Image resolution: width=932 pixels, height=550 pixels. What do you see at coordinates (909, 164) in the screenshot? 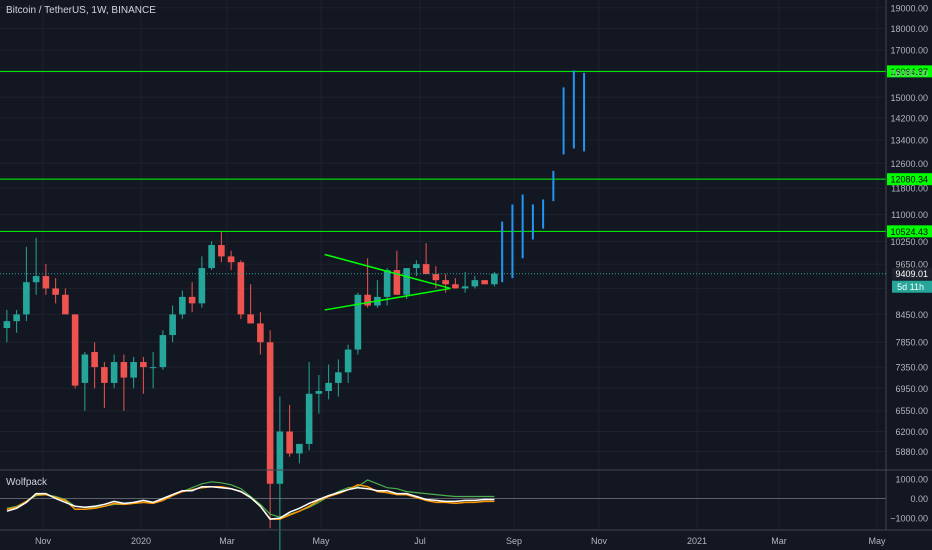
I see `price-tick-label: 12600.00` at bounding box center [909, 164].